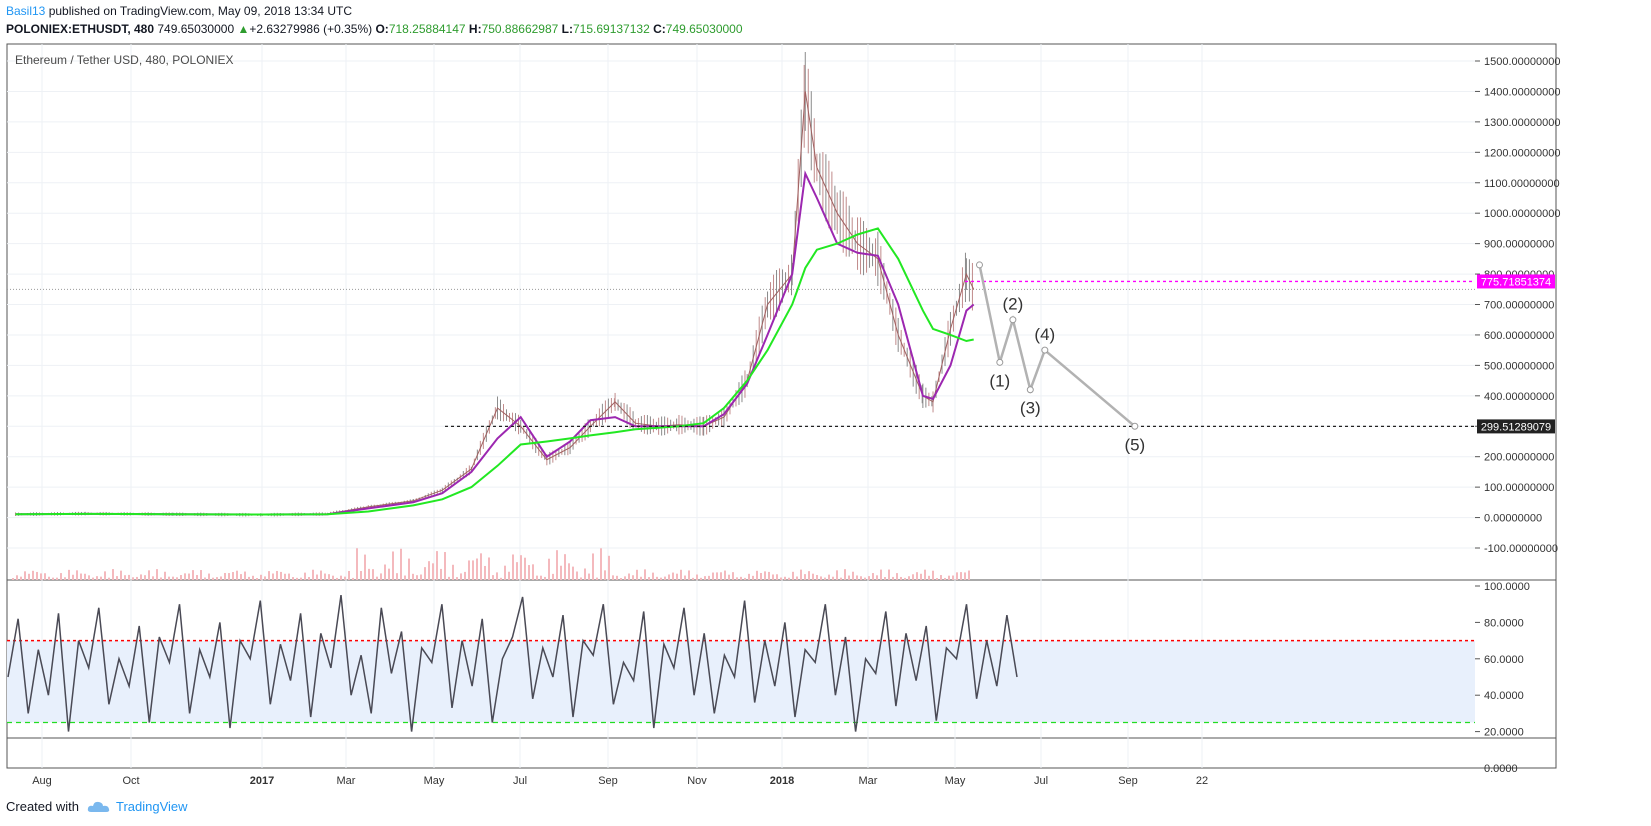 The image size is (1651, 826). I want to click on wave-projection-line, so click(1057, 346).